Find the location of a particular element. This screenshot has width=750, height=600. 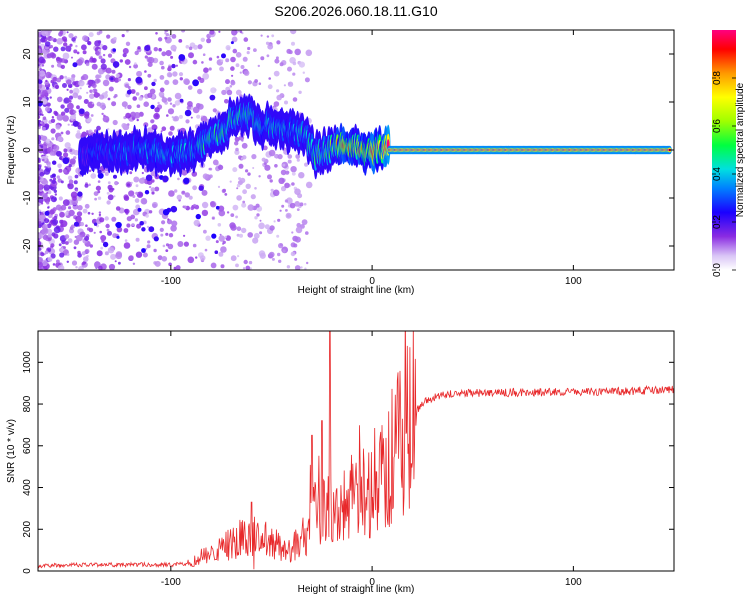

y-tick-label: -10 is located at coordinates (27, 197).